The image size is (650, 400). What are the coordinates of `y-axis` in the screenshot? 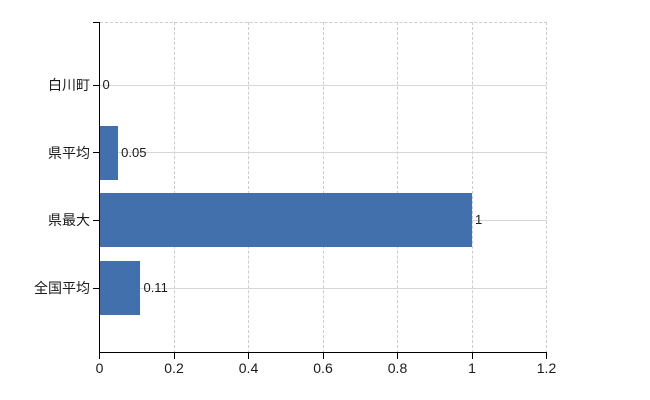 It's located at (99, 187).